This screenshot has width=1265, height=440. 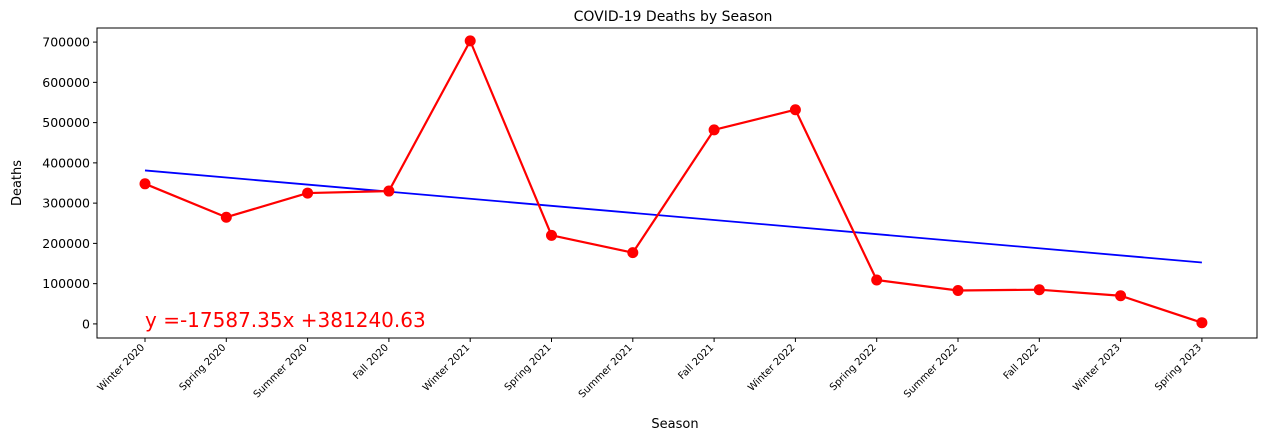 I want to click on y-tick-label: 400000, so click(x=66, y=162).